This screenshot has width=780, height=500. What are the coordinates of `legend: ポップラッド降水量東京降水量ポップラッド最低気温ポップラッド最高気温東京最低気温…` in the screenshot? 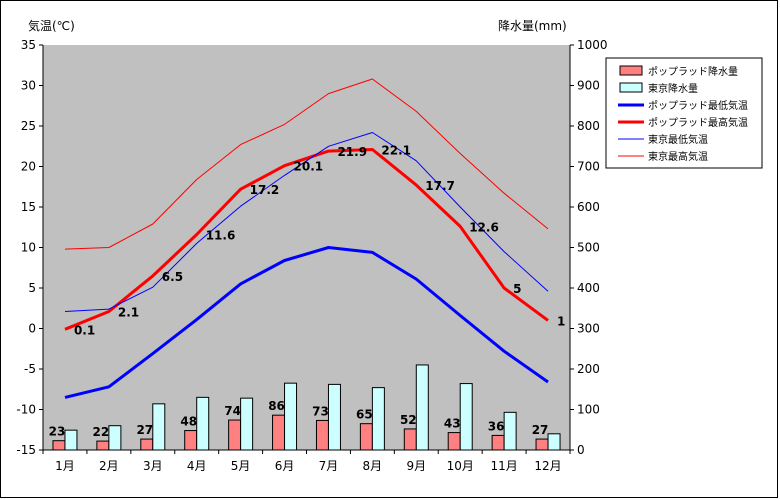 It's located at (684, 113).